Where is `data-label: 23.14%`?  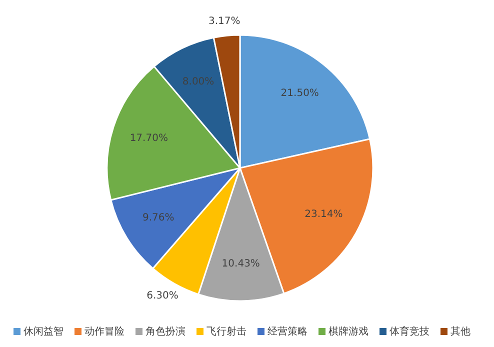 data-label: 23.14% is located at coordinates (323, 214).